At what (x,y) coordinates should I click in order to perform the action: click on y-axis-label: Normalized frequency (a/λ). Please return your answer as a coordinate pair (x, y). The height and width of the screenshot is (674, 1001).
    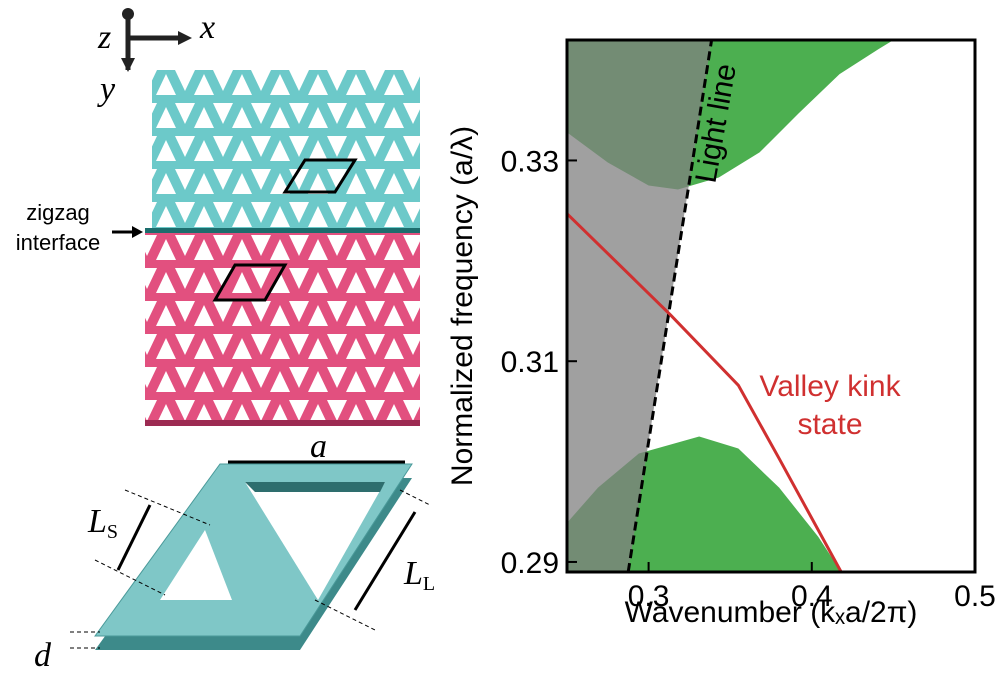
    Looking at the image, I should click on (462, 306).